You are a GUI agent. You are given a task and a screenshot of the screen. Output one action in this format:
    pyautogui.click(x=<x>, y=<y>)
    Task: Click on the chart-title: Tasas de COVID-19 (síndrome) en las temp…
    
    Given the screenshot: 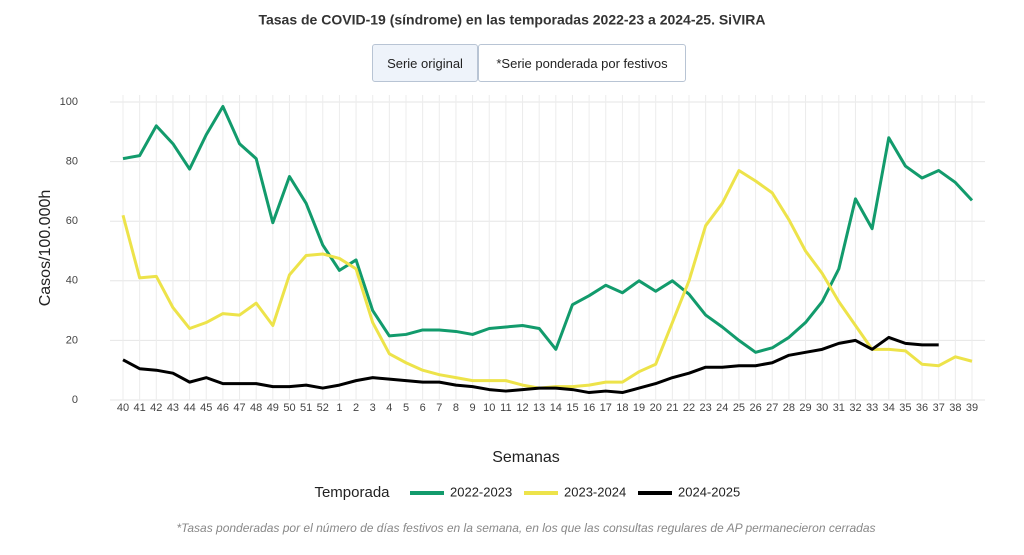 What is the action you would take?
    pyautogui.click(x=511, y=20)
    